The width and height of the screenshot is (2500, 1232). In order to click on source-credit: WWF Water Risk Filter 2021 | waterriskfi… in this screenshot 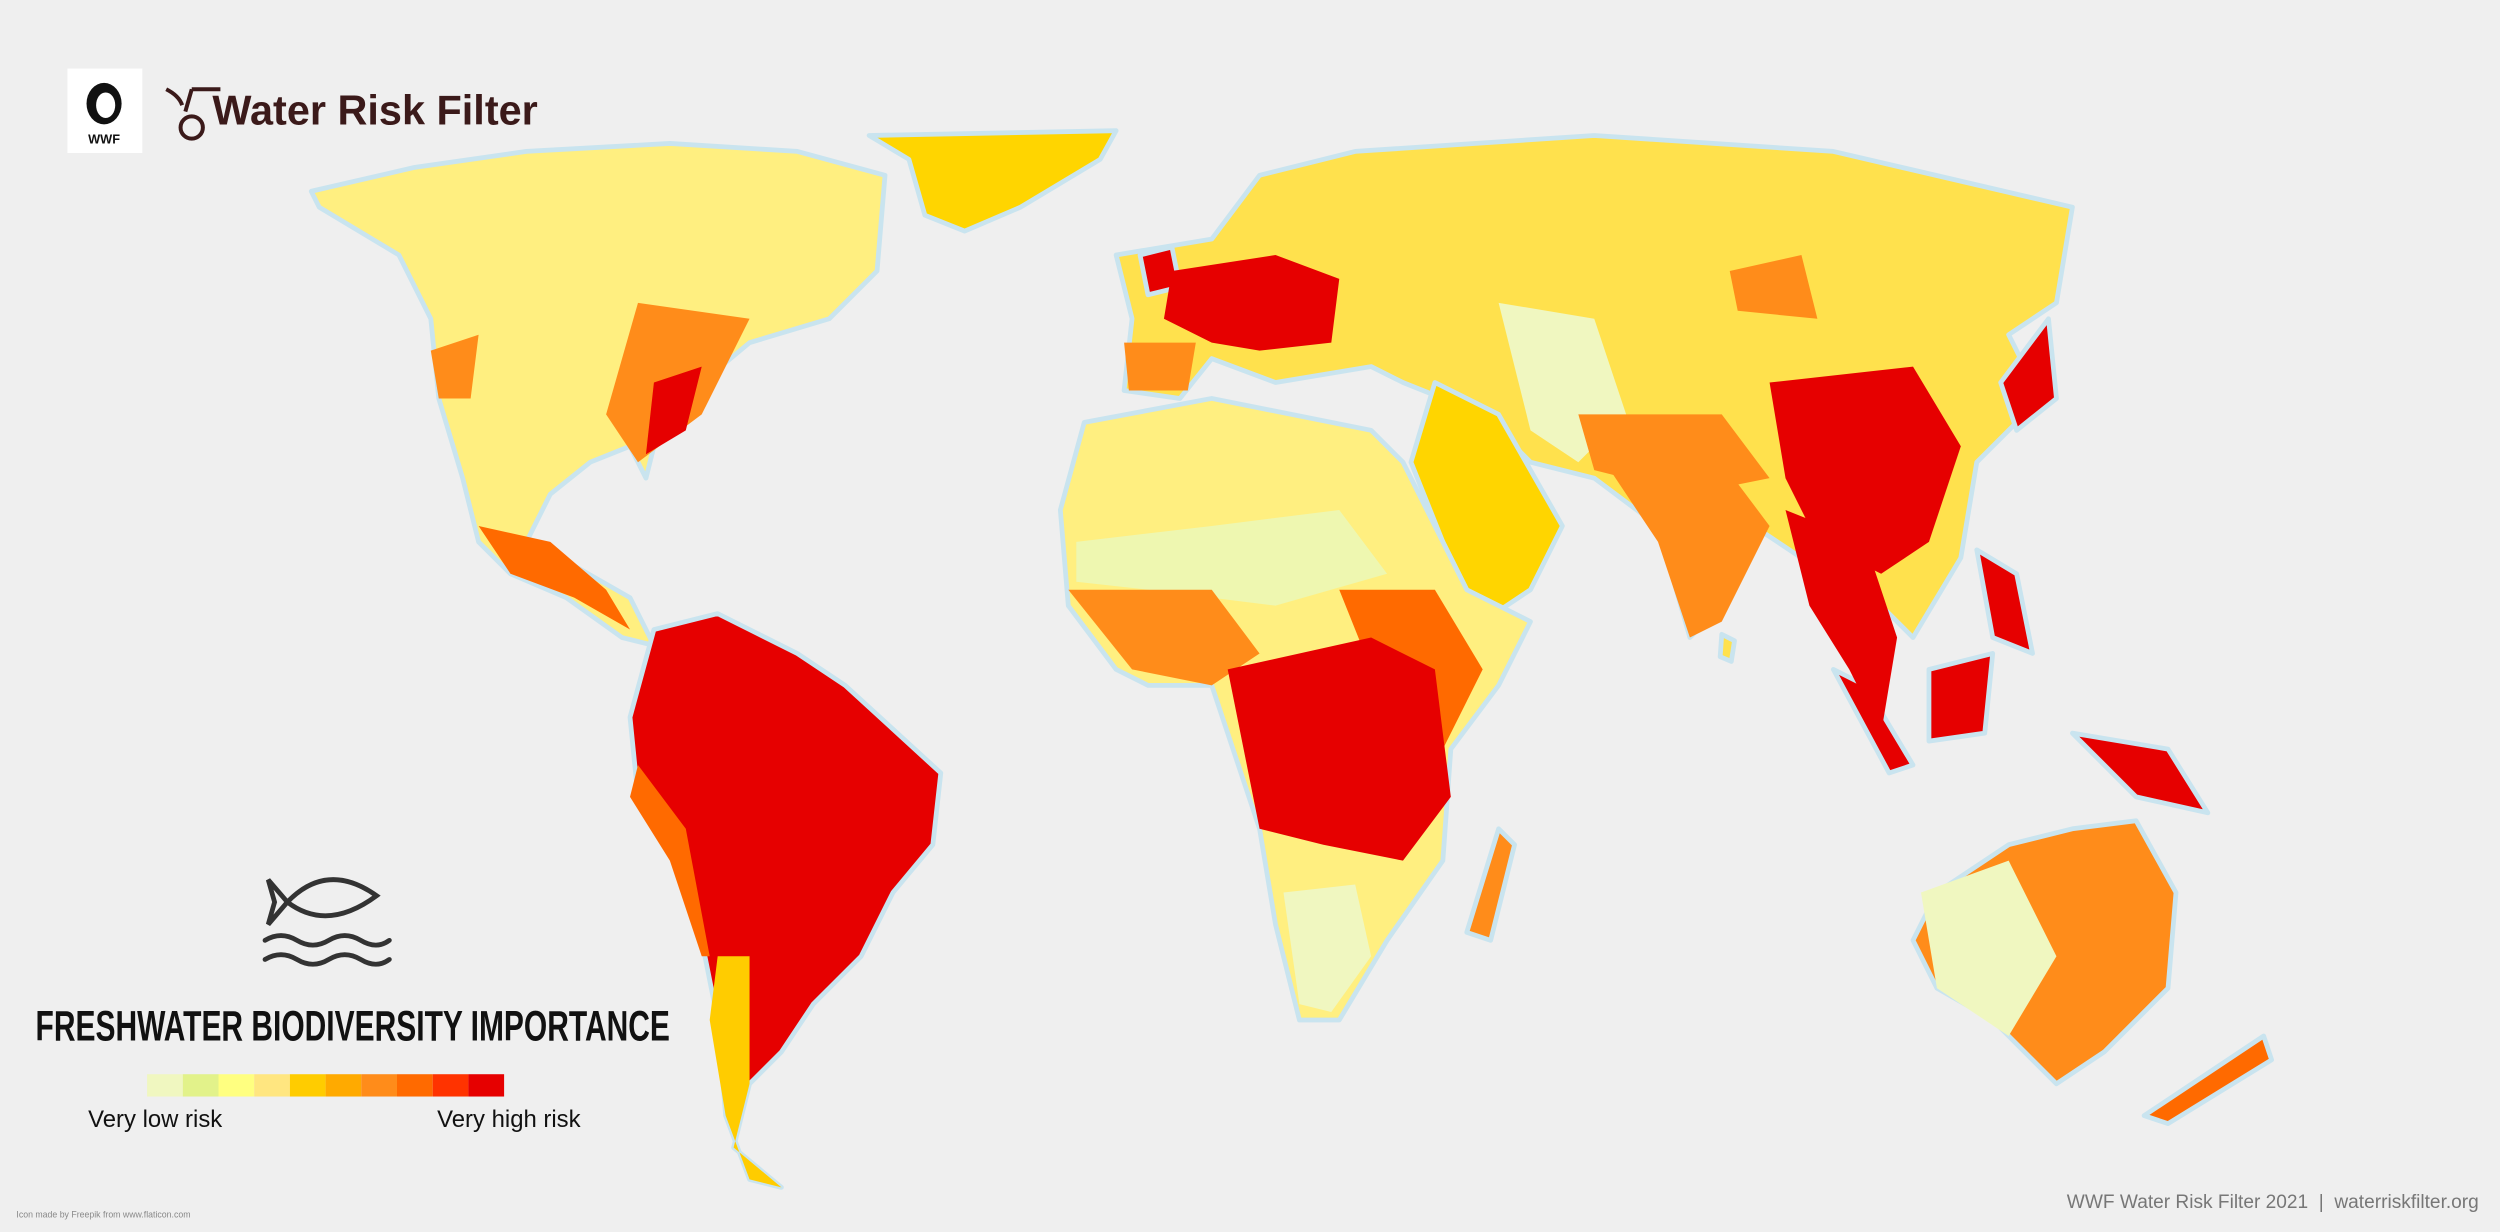, I will do `click(2273, 1202)`.